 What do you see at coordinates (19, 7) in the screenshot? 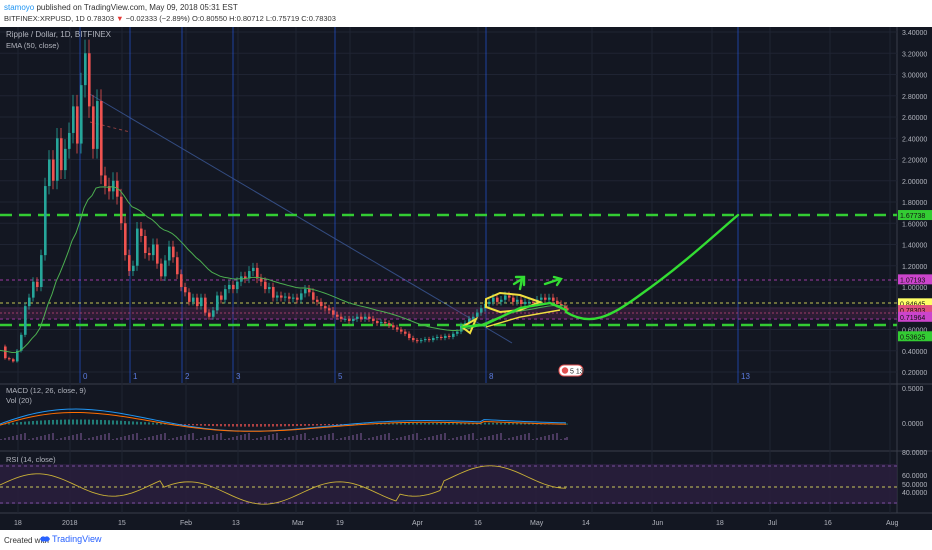
I see `author-link: stamoyo` at bounding box center [19, 7].